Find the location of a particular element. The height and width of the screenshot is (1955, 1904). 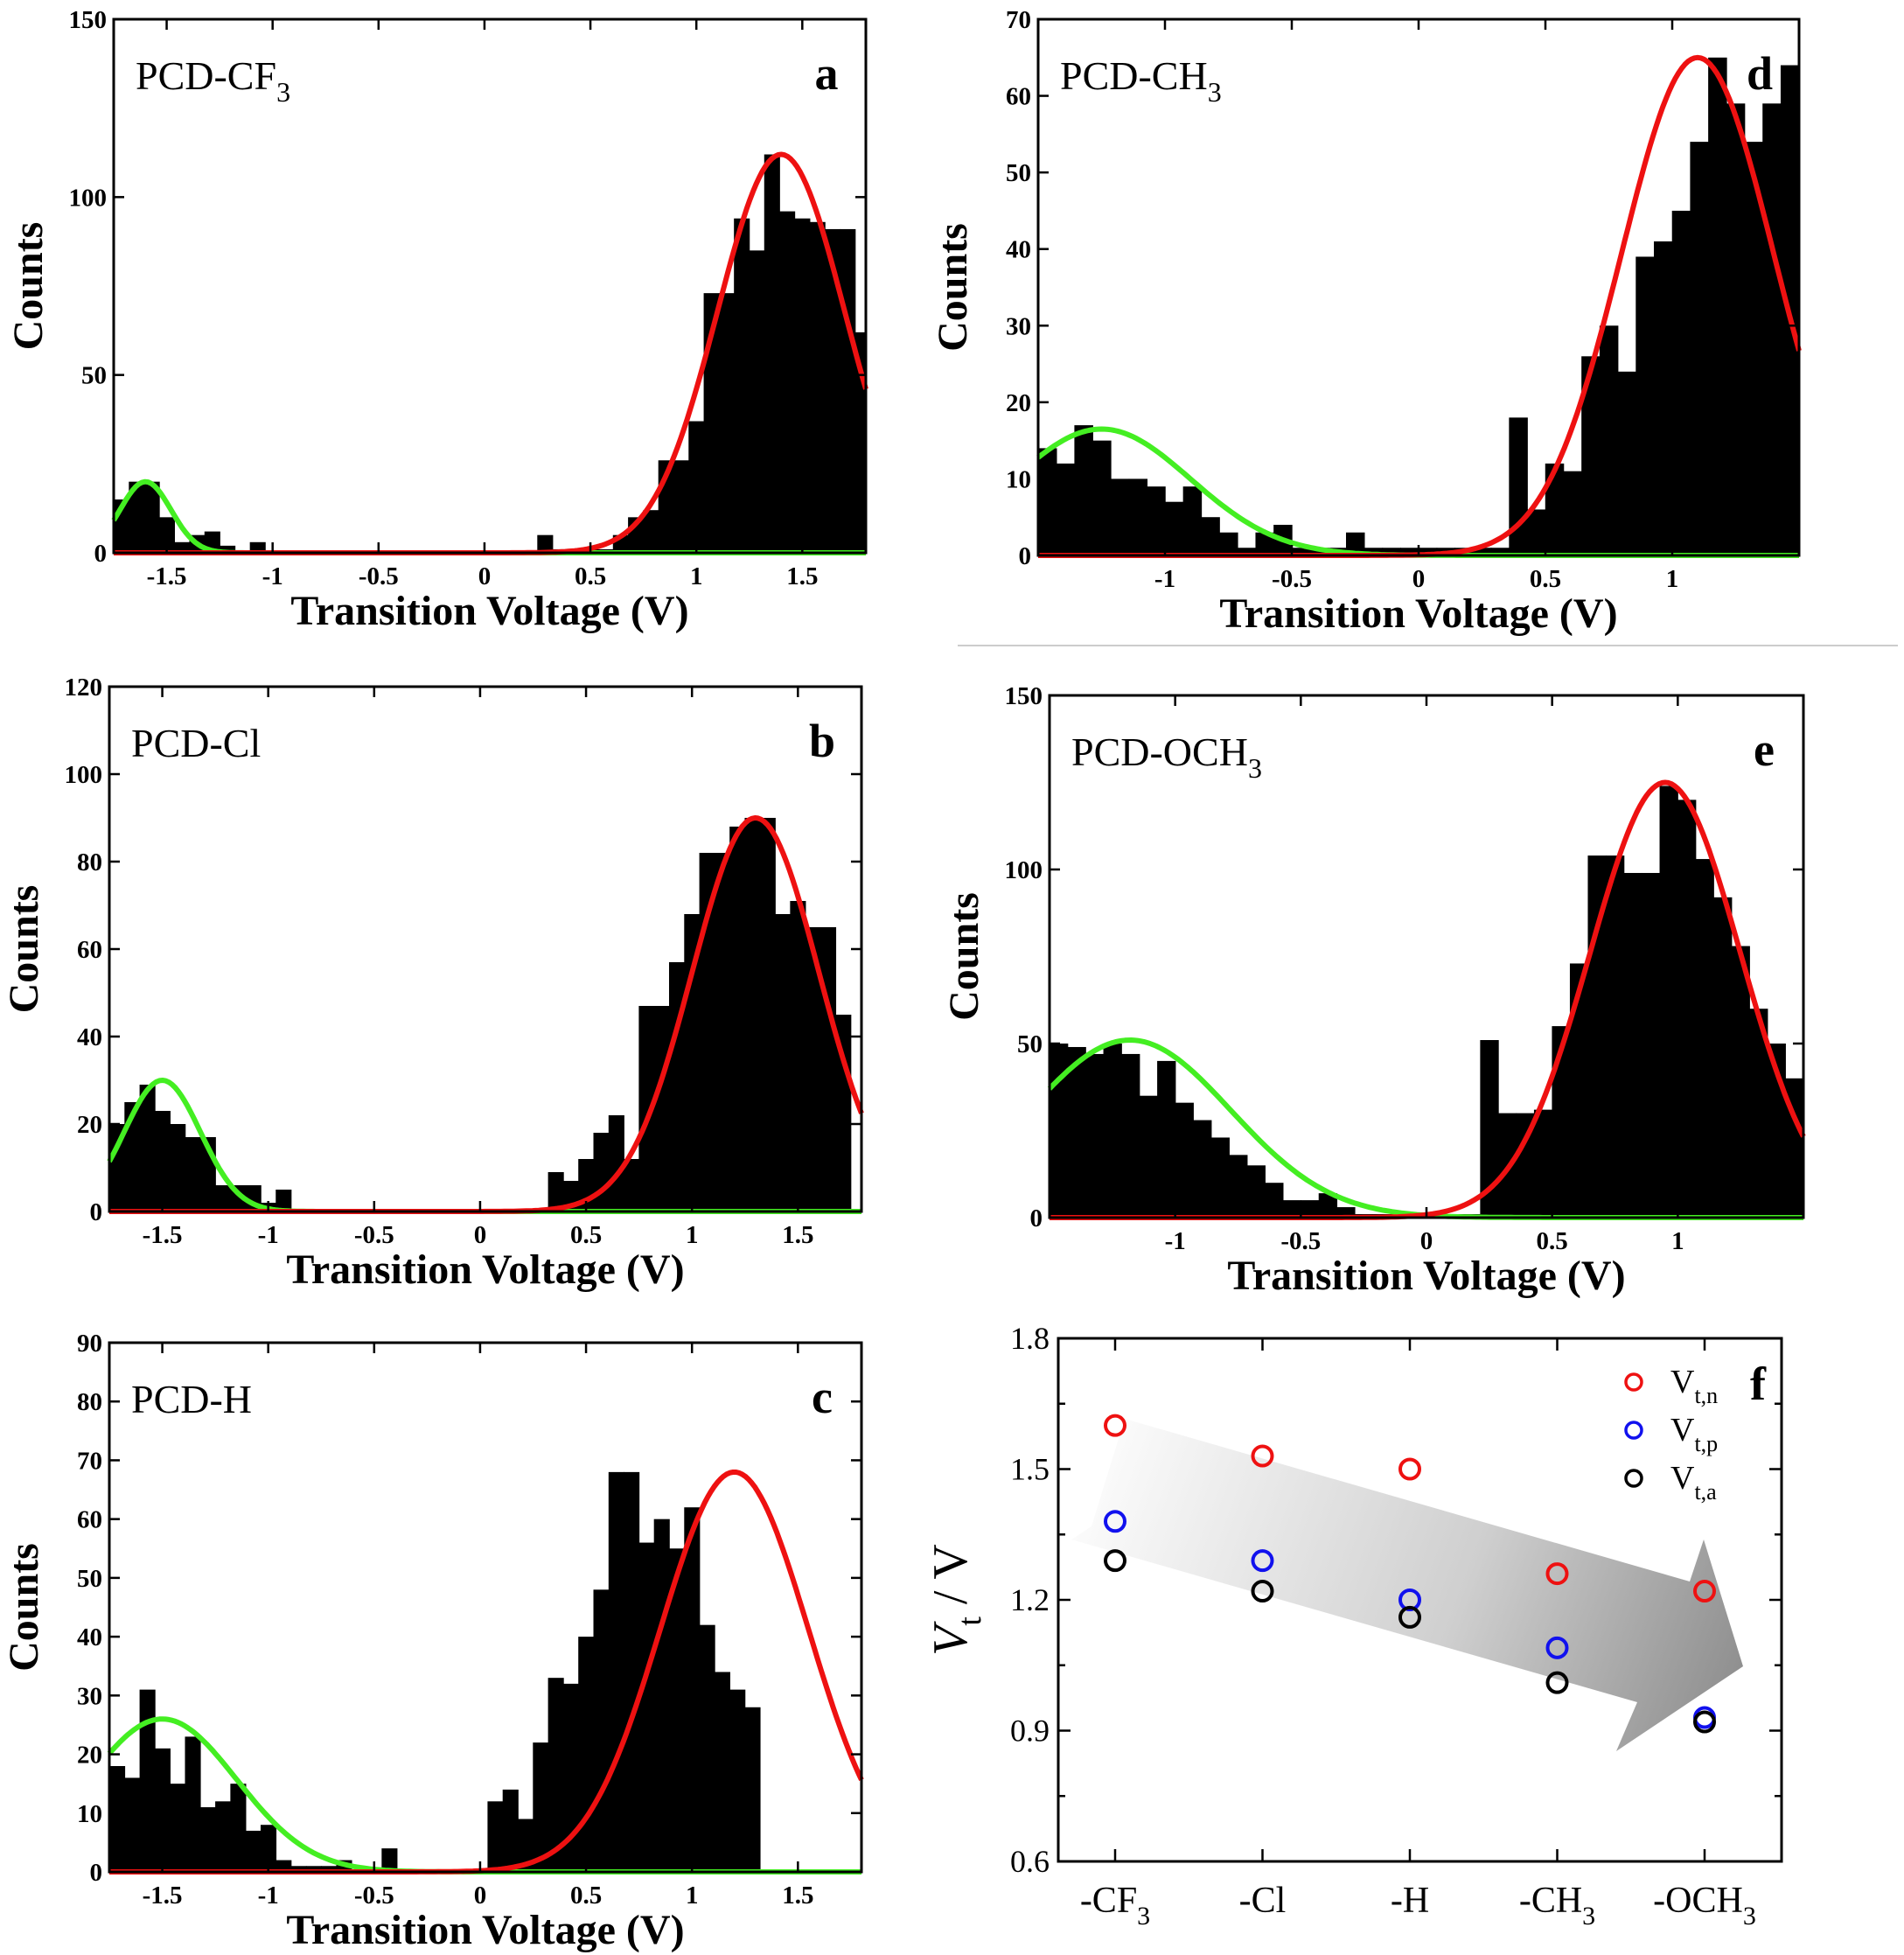

molecule-label-main: PCD-CF is located at coordinates (206, 75).